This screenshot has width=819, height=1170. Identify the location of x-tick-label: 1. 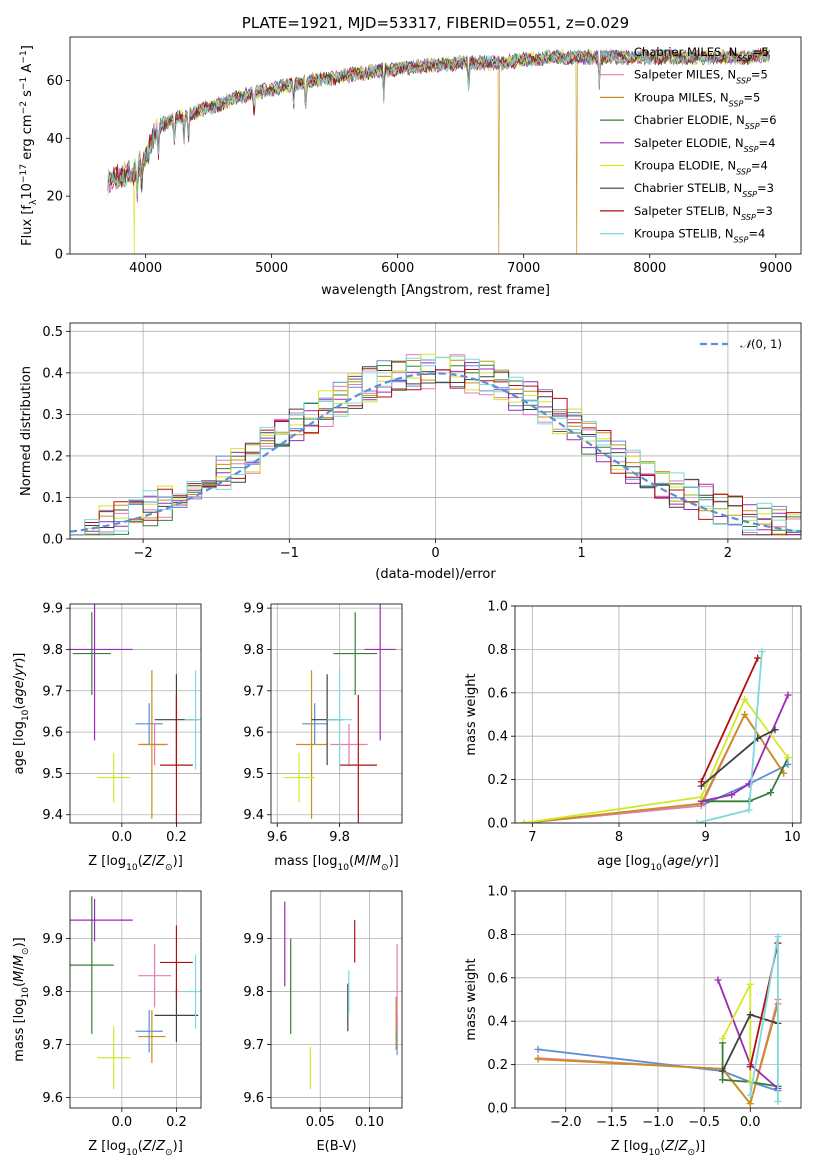
(582, 553).